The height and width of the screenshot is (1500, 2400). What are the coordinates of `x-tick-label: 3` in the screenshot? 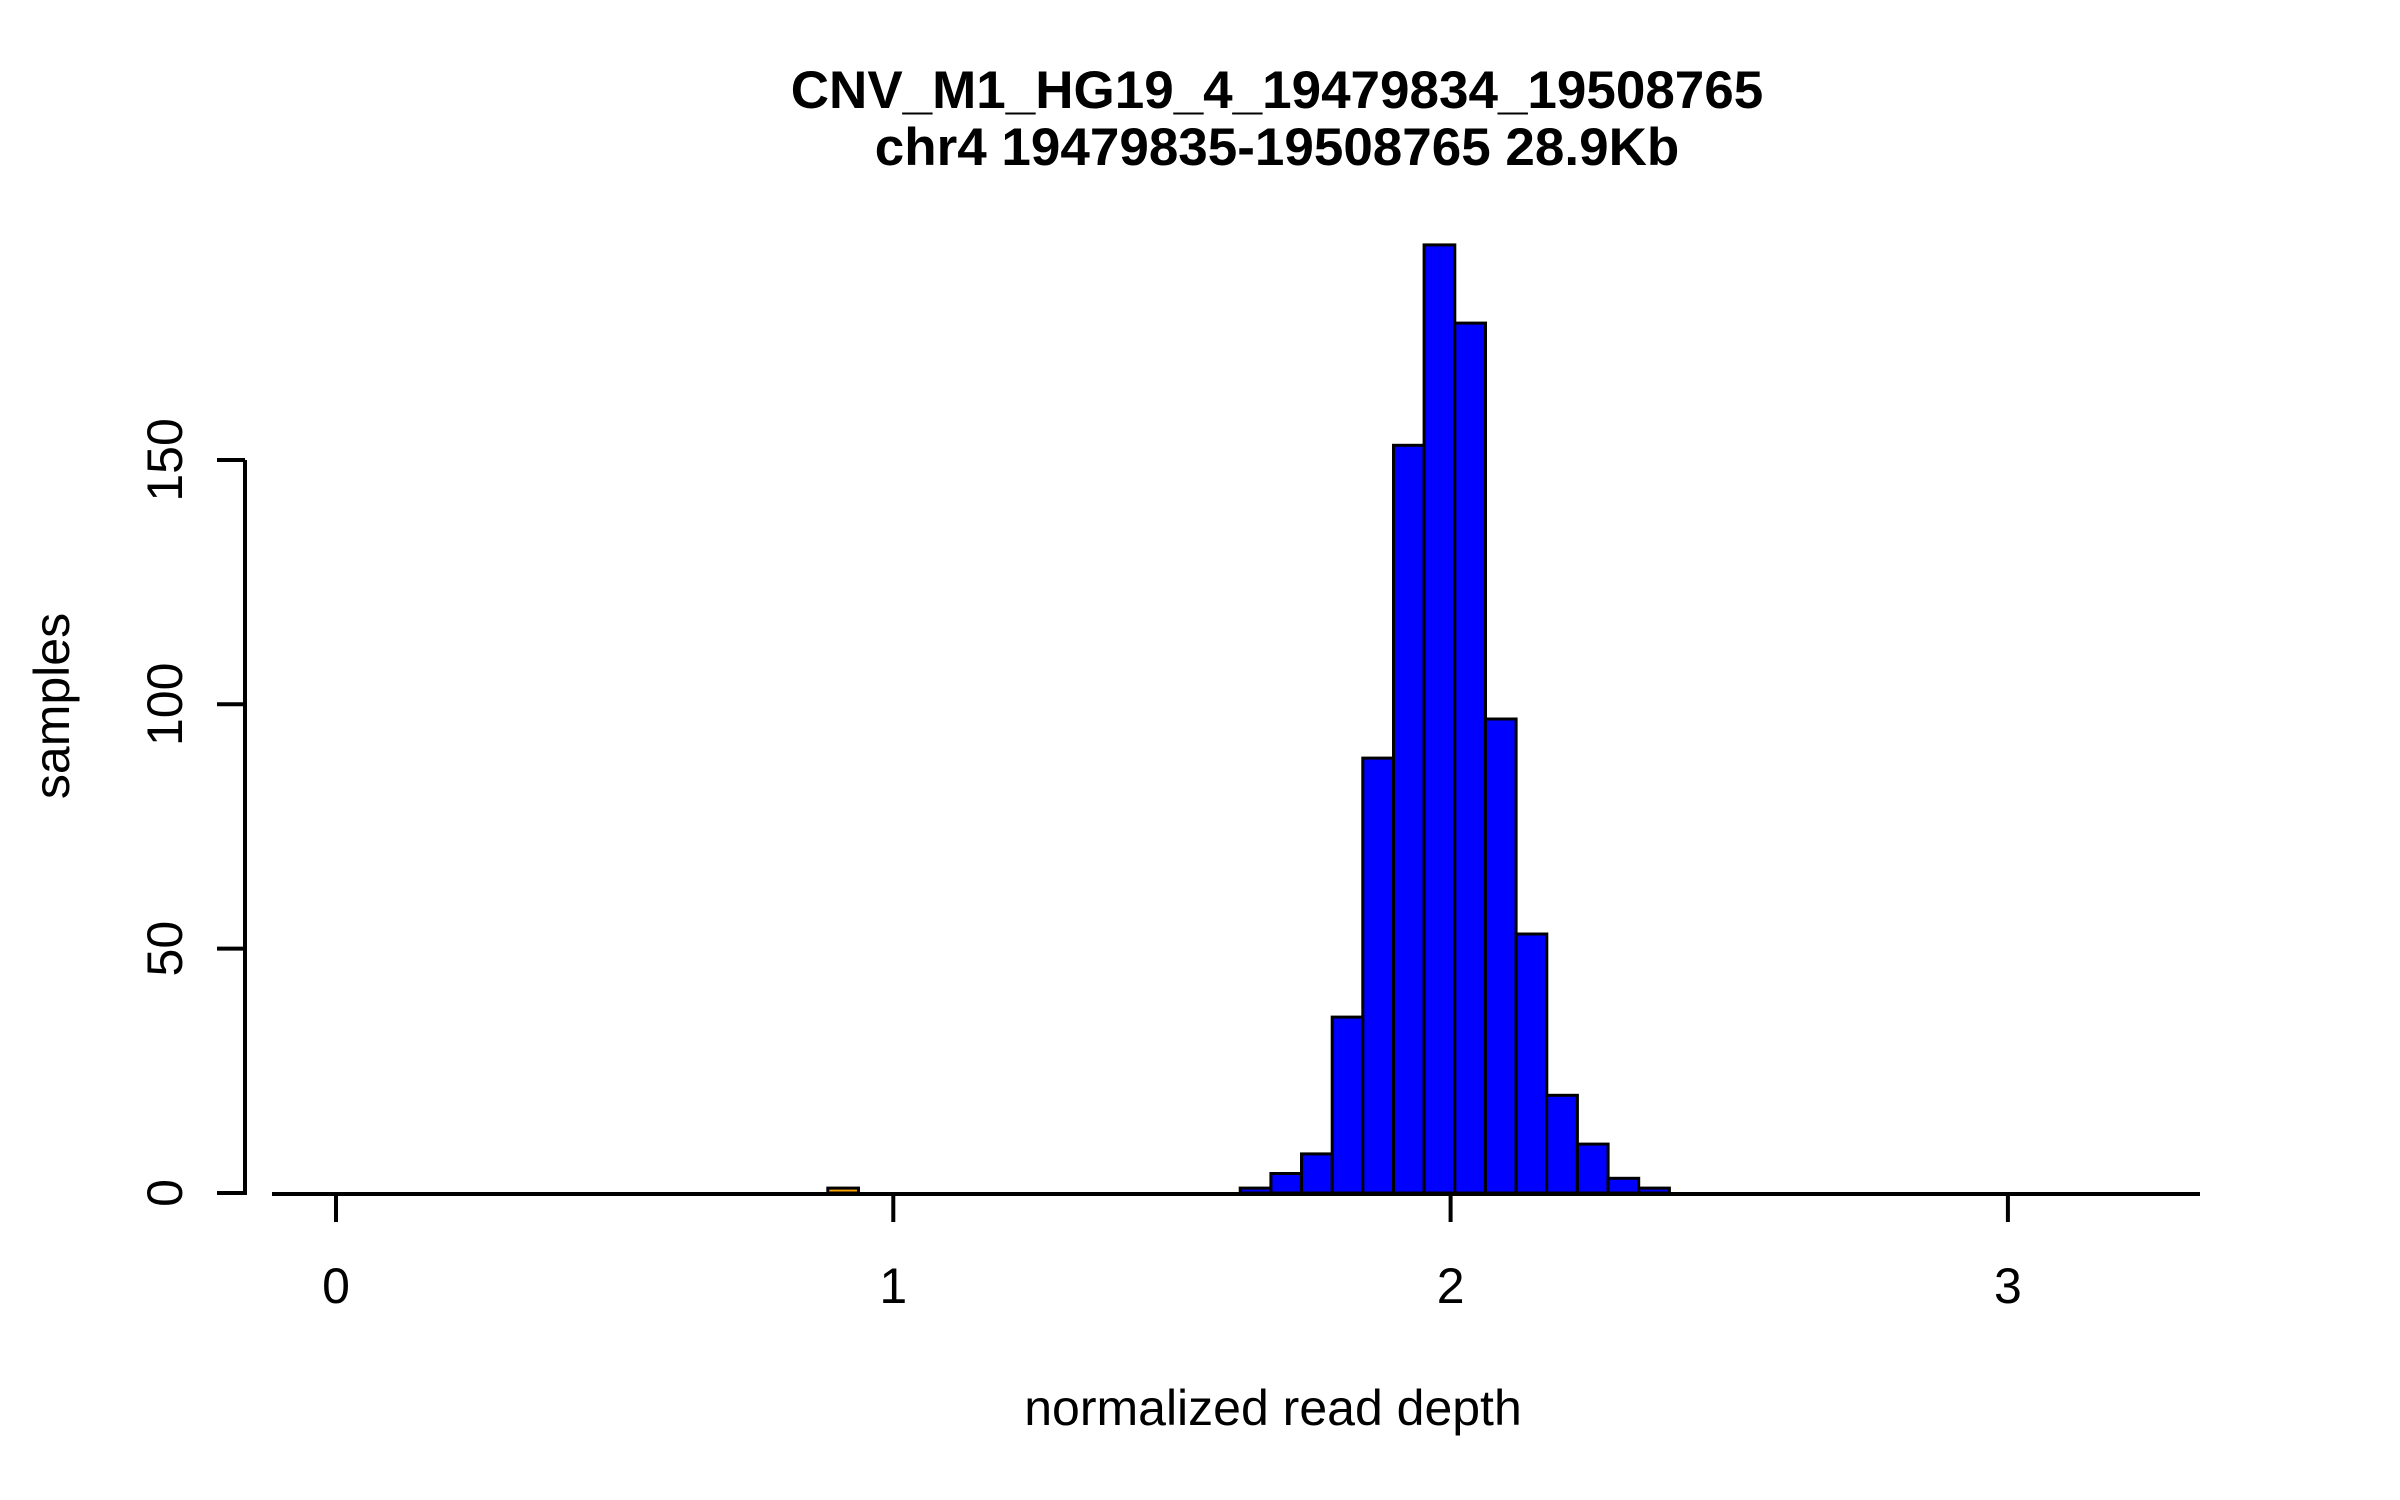 It's located at (2008, 1286).